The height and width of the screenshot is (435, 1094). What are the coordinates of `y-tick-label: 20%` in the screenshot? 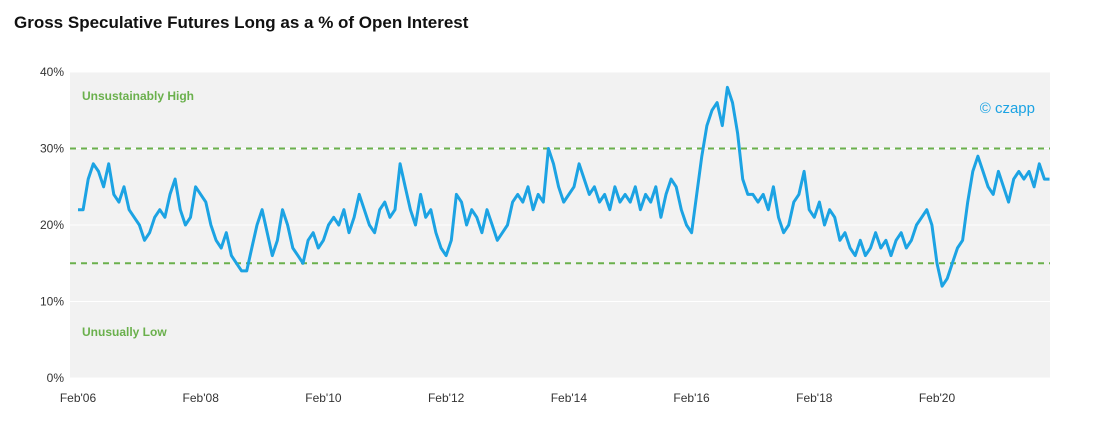 It's located at (52, 225).